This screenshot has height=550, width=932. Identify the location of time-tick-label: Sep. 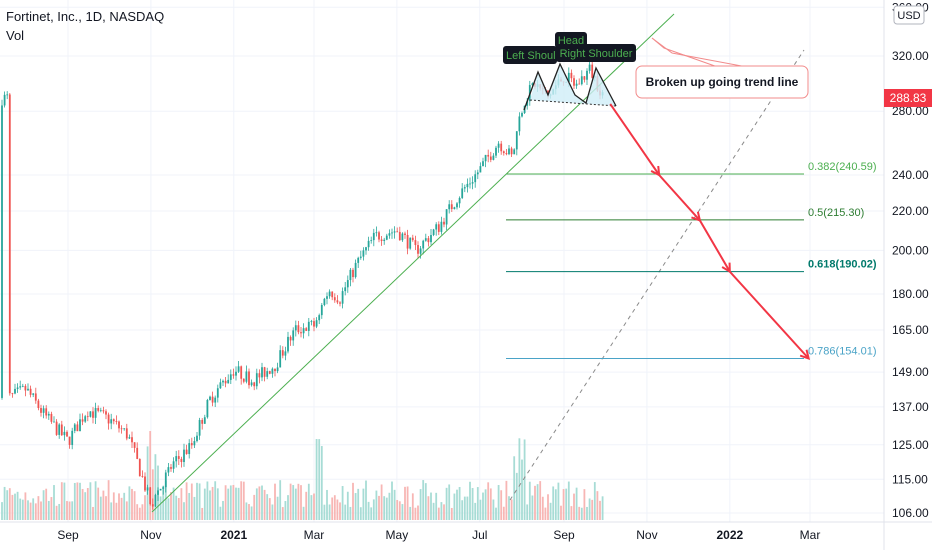
(68, 535).